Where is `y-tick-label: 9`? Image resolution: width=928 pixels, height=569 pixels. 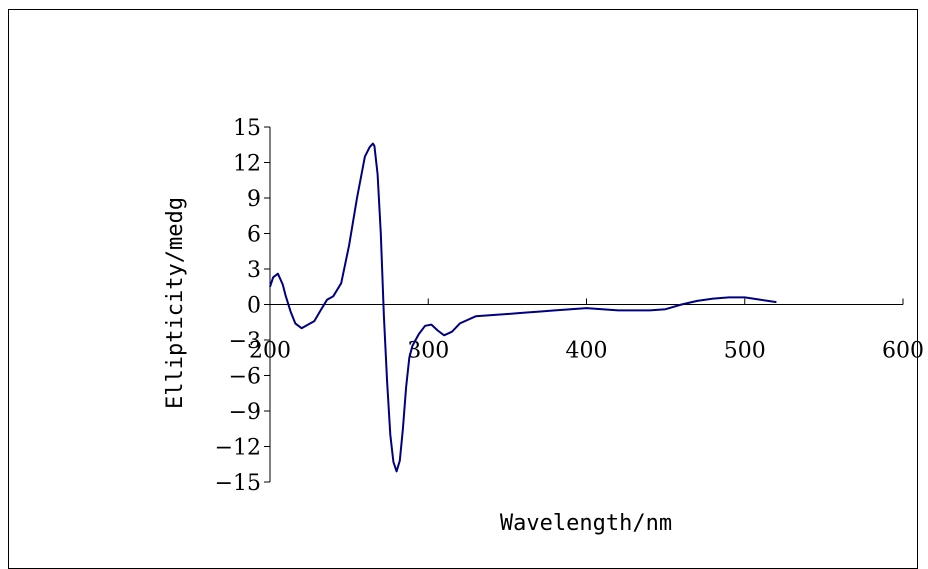 y-tick-label: 9 is located at coordinates (254, 199).